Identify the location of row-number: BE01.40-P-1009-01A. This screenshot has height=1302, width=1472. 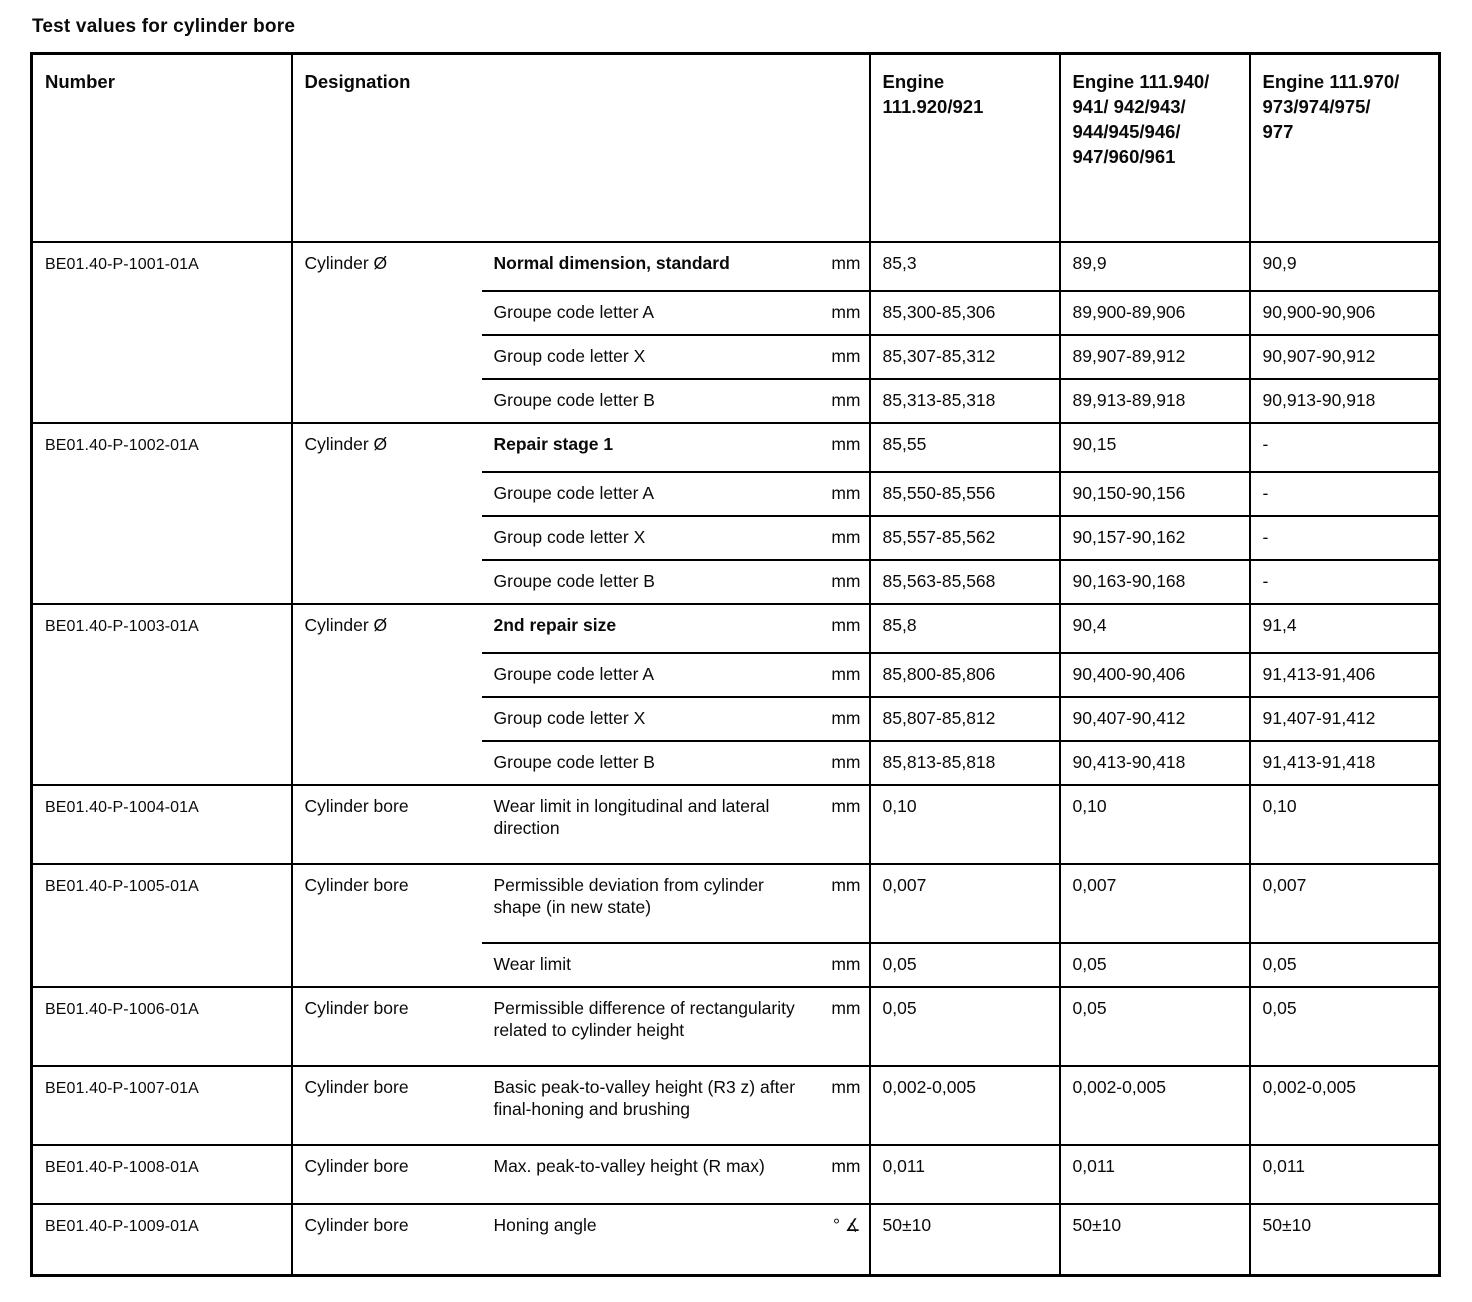
(162, 1239).